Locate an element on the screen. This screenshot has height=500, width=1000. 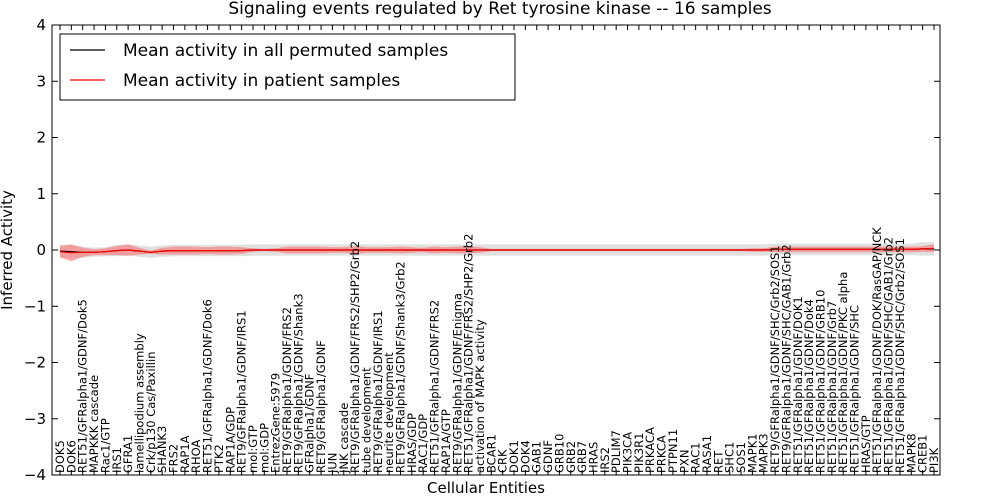
x-tick-label: MAPK1 is located at coordinates (752, 453).